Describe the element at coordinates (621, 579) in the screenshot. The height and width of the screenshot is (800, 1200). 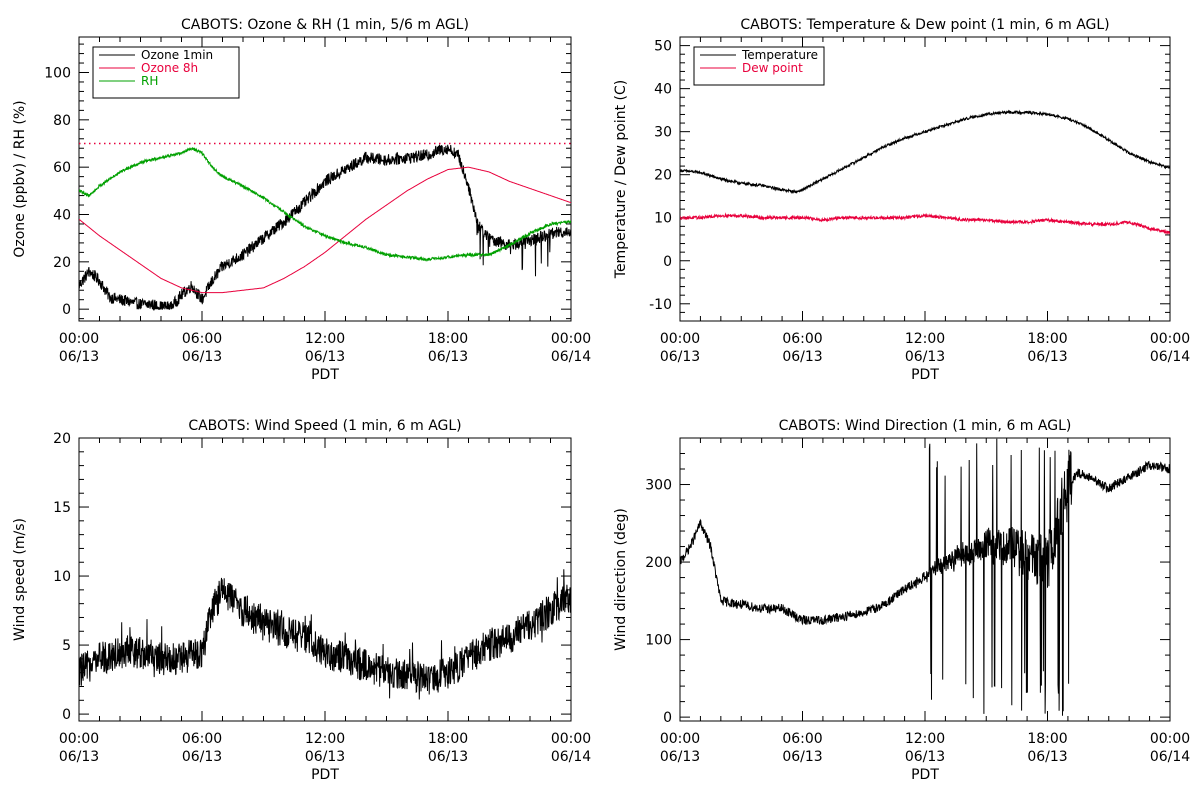
I see `y-axis-label: Wind direction (deg)` at that location.